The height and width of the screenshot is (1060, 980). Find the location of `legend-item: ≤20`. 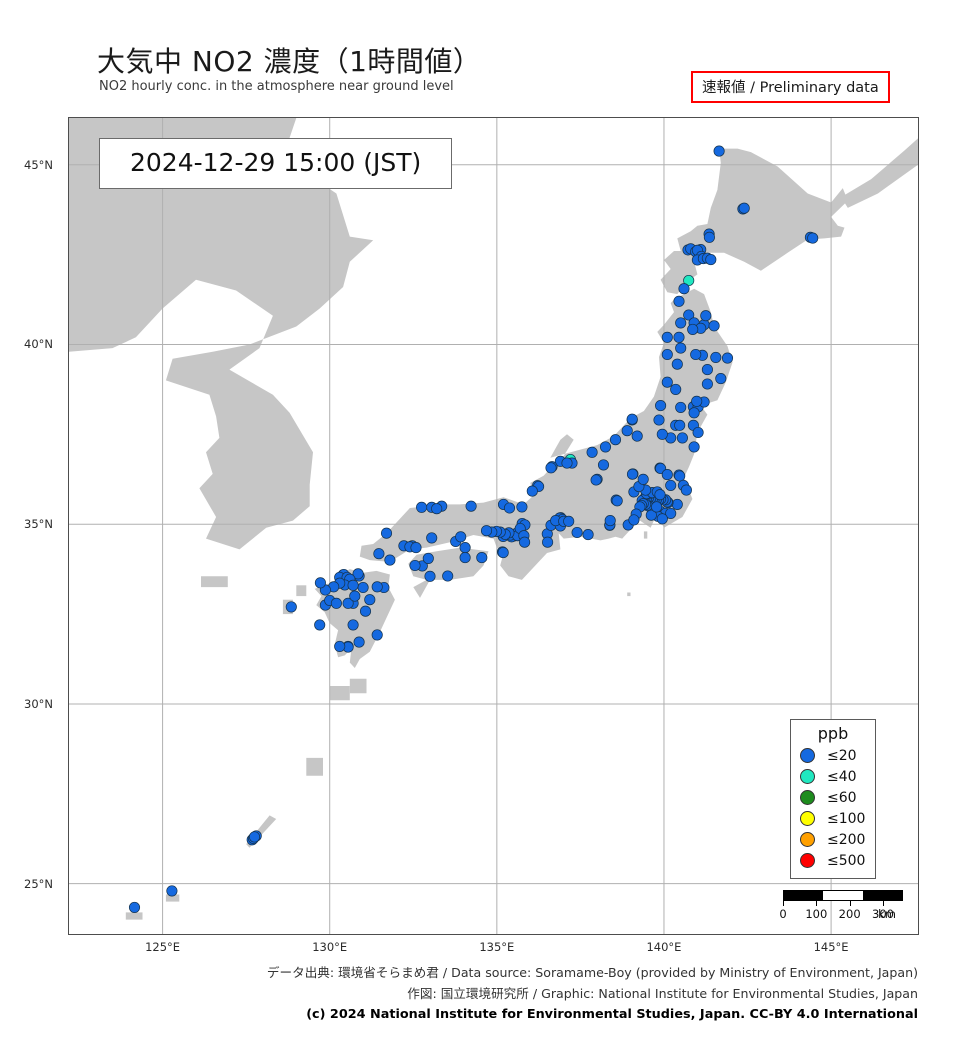

legend-item: ≤20 is located at coordinates (833, 755).